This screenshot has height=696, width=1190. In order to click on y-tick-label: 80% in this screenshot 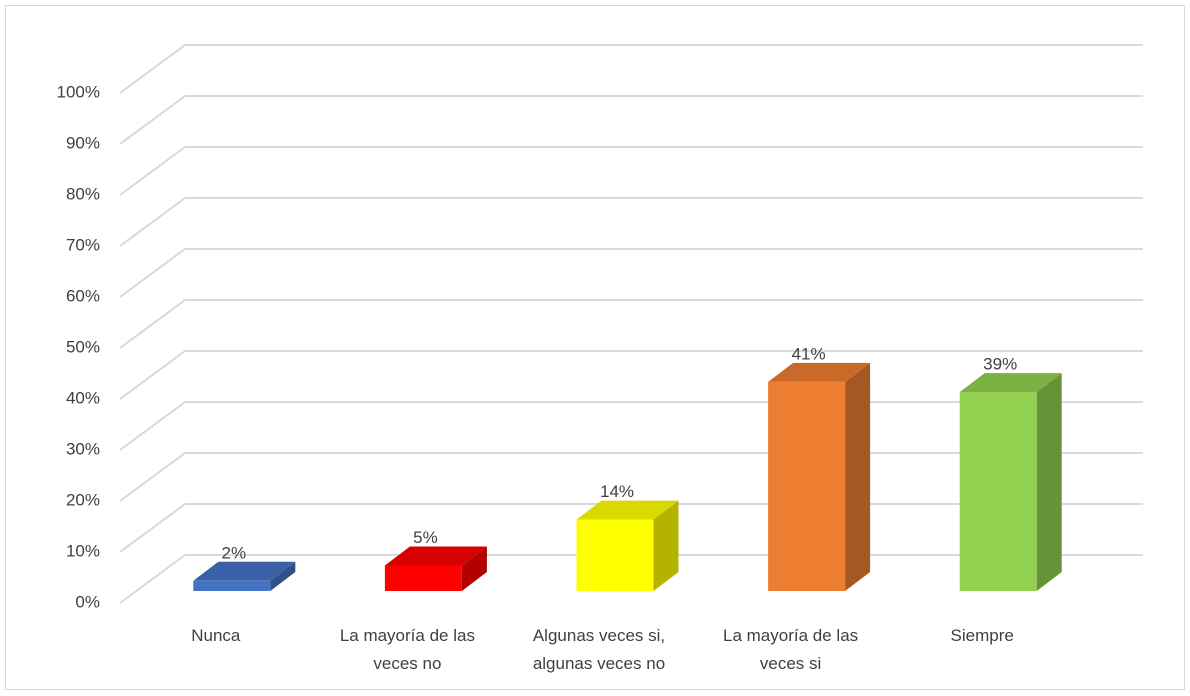, I will do `click(83, 193)`.